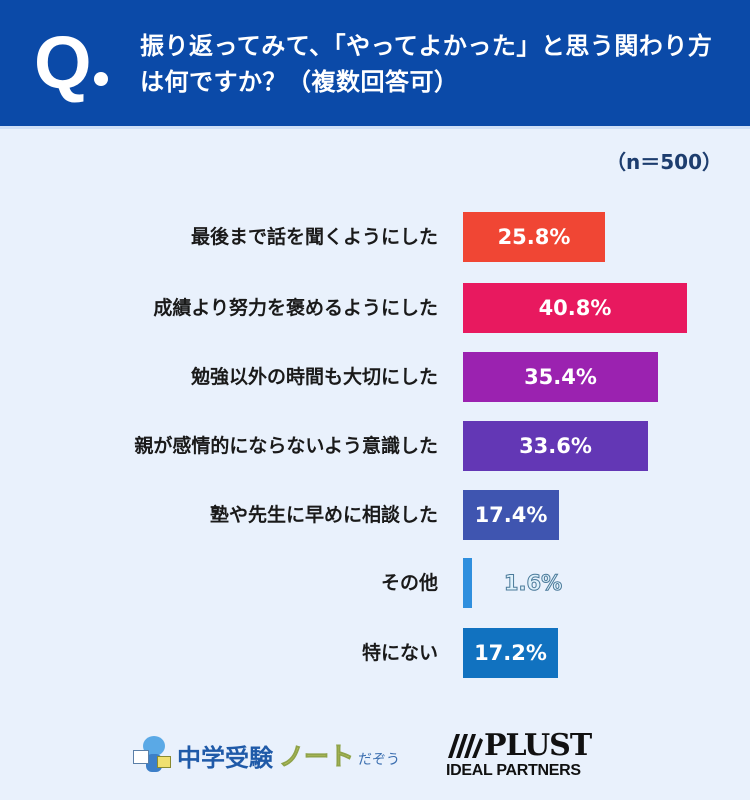 The height and width of the screenshot is (800, 750). I want to click on chart-row: 勉強以外の時間も大切にした 35.4%, so click(375, 377).